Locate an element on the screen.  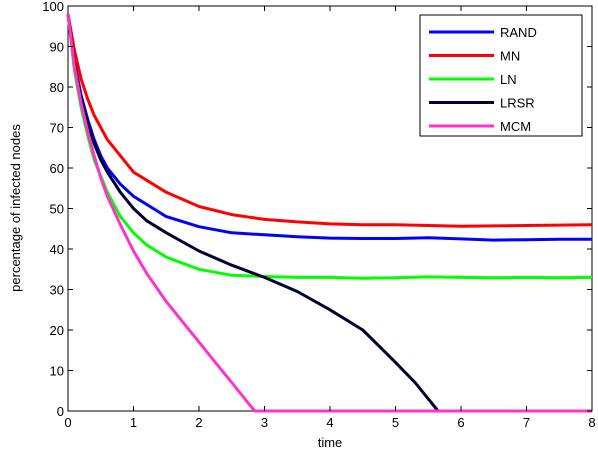
y-tick-label: 90 is located at coordinates (57, 47).